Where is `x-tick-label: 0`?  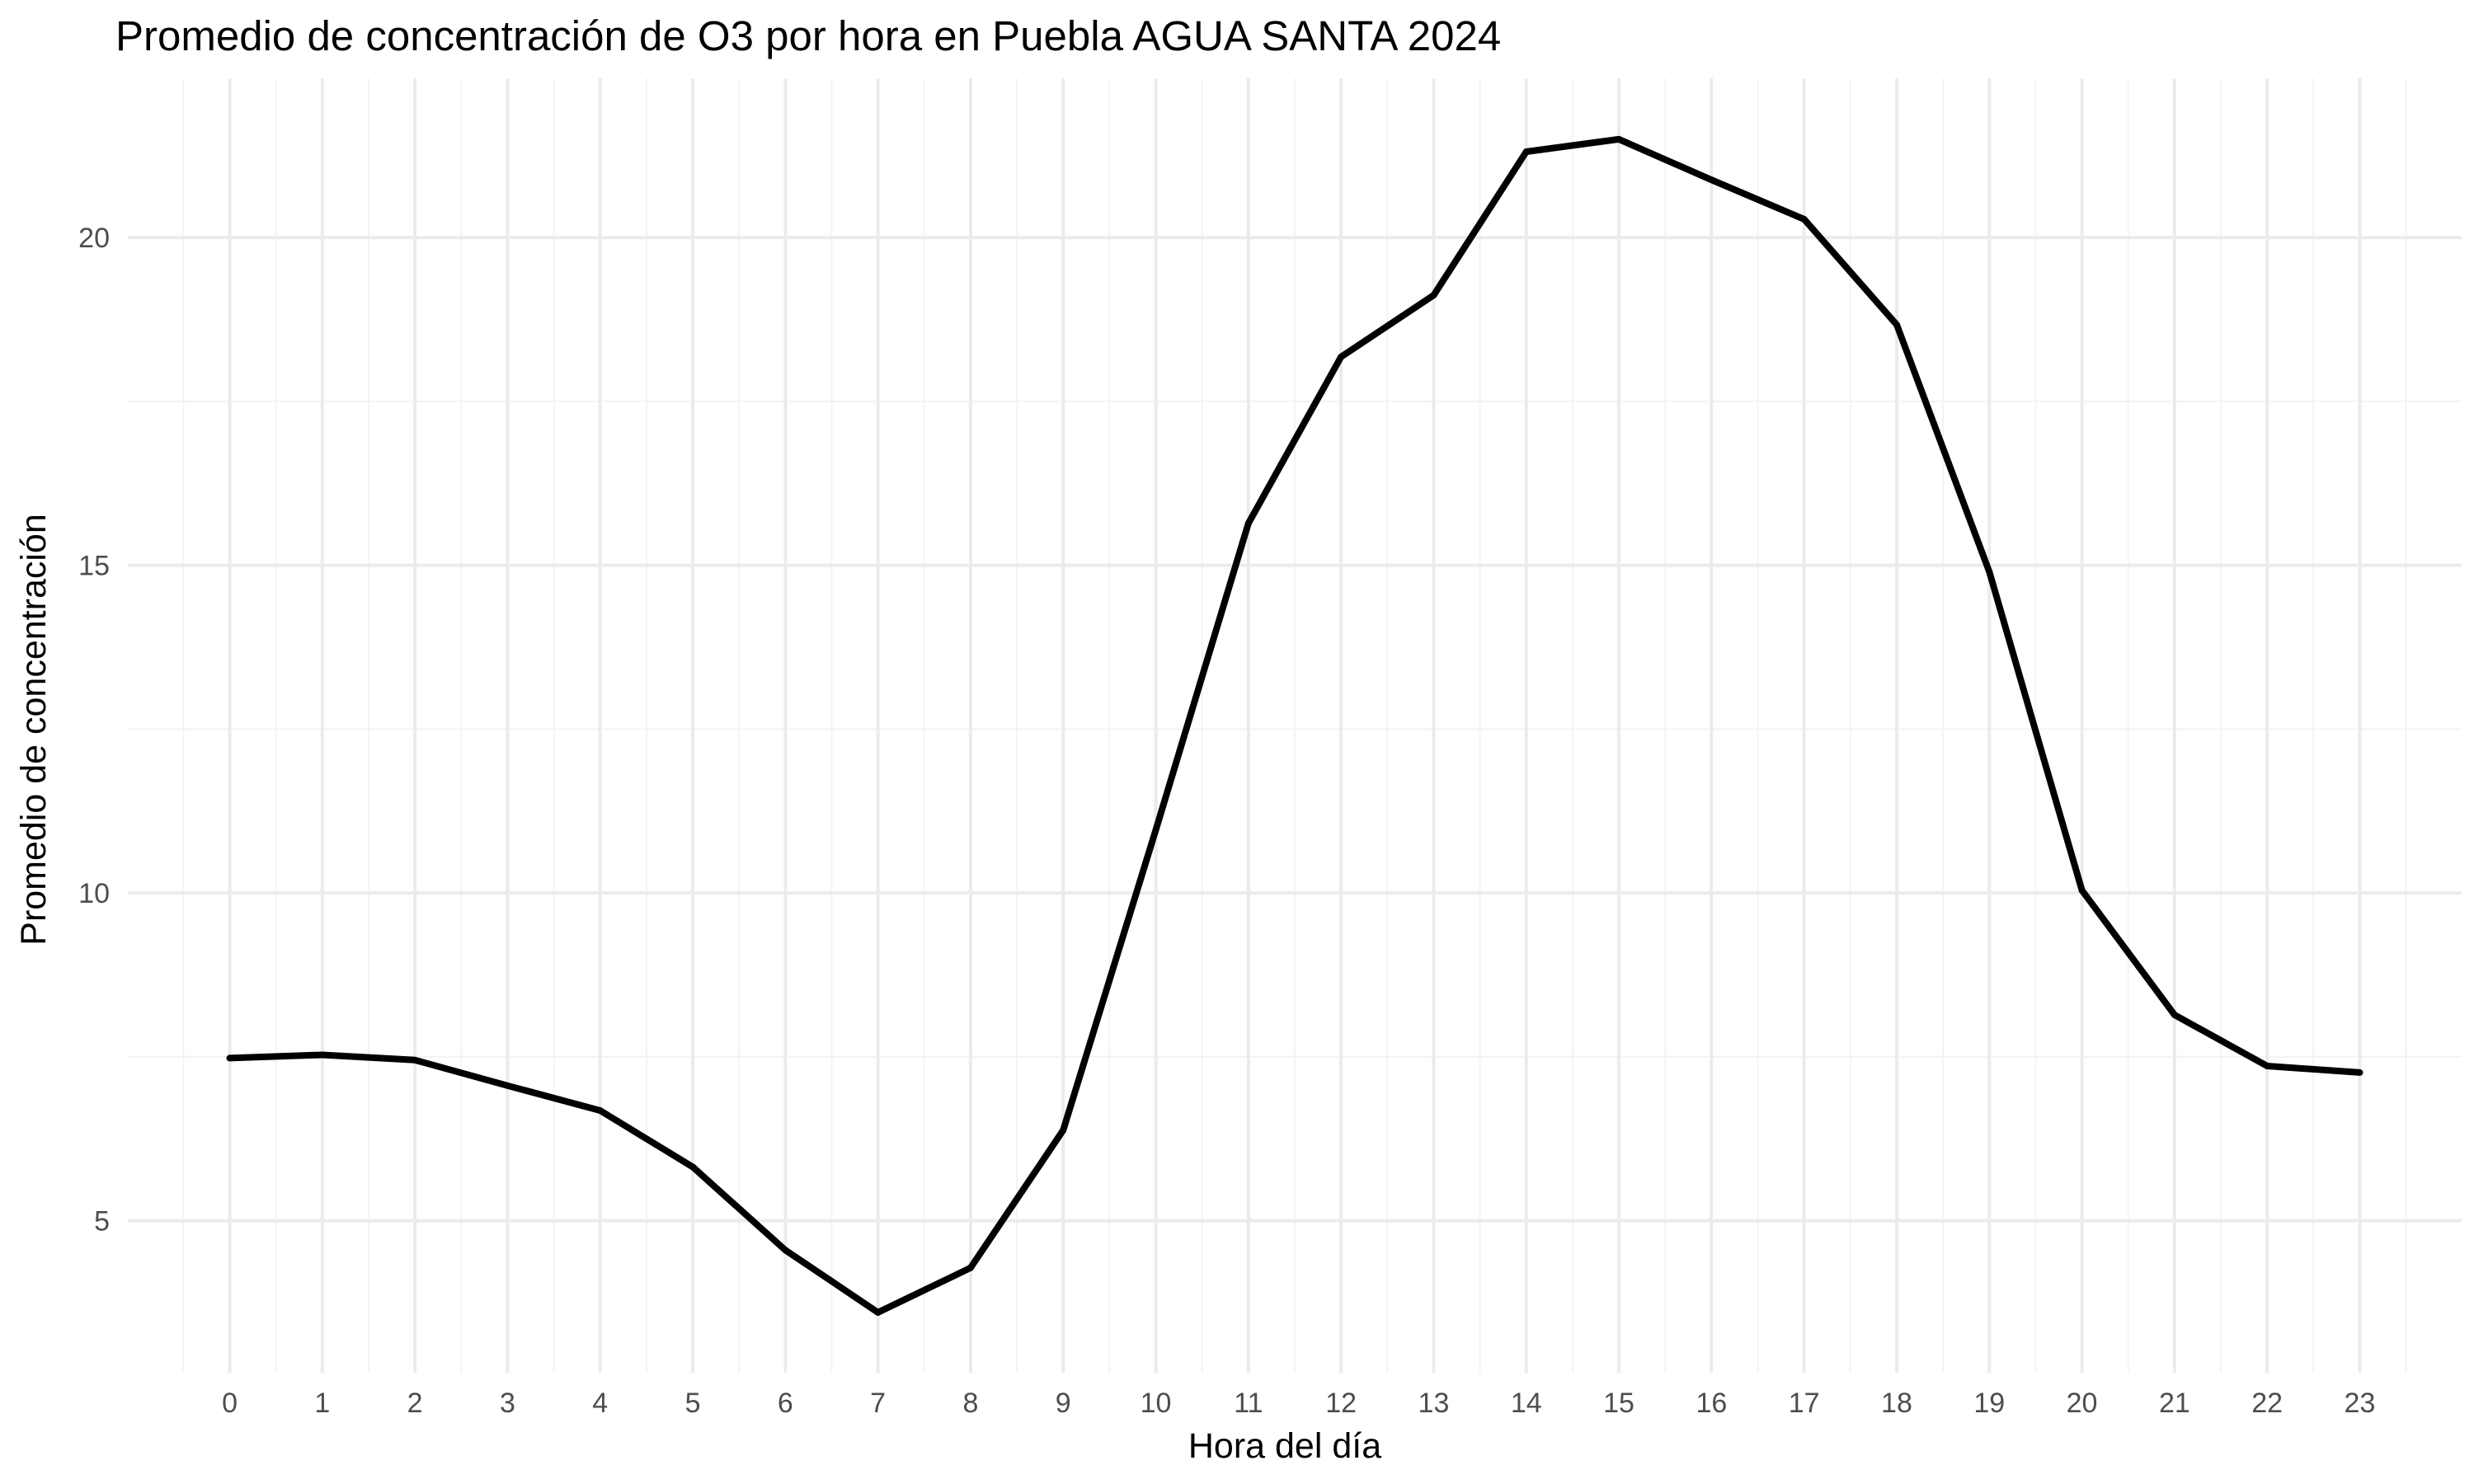
x-tick-label: 0 is located at coordinates (230, 1403).